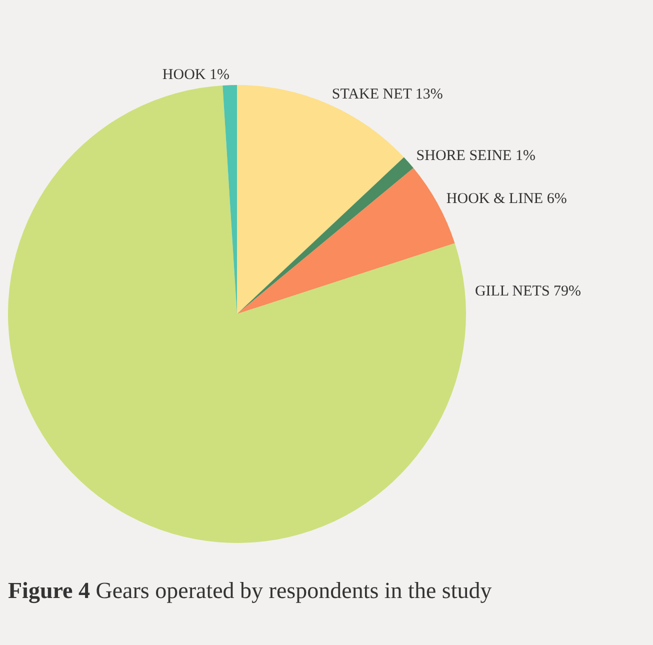 The height and width of the screenshot is (645, 653). Describe the element at coordinates (293, 590) in the screenshot. I see `text: Gears operated by respondents in the study` at that location.